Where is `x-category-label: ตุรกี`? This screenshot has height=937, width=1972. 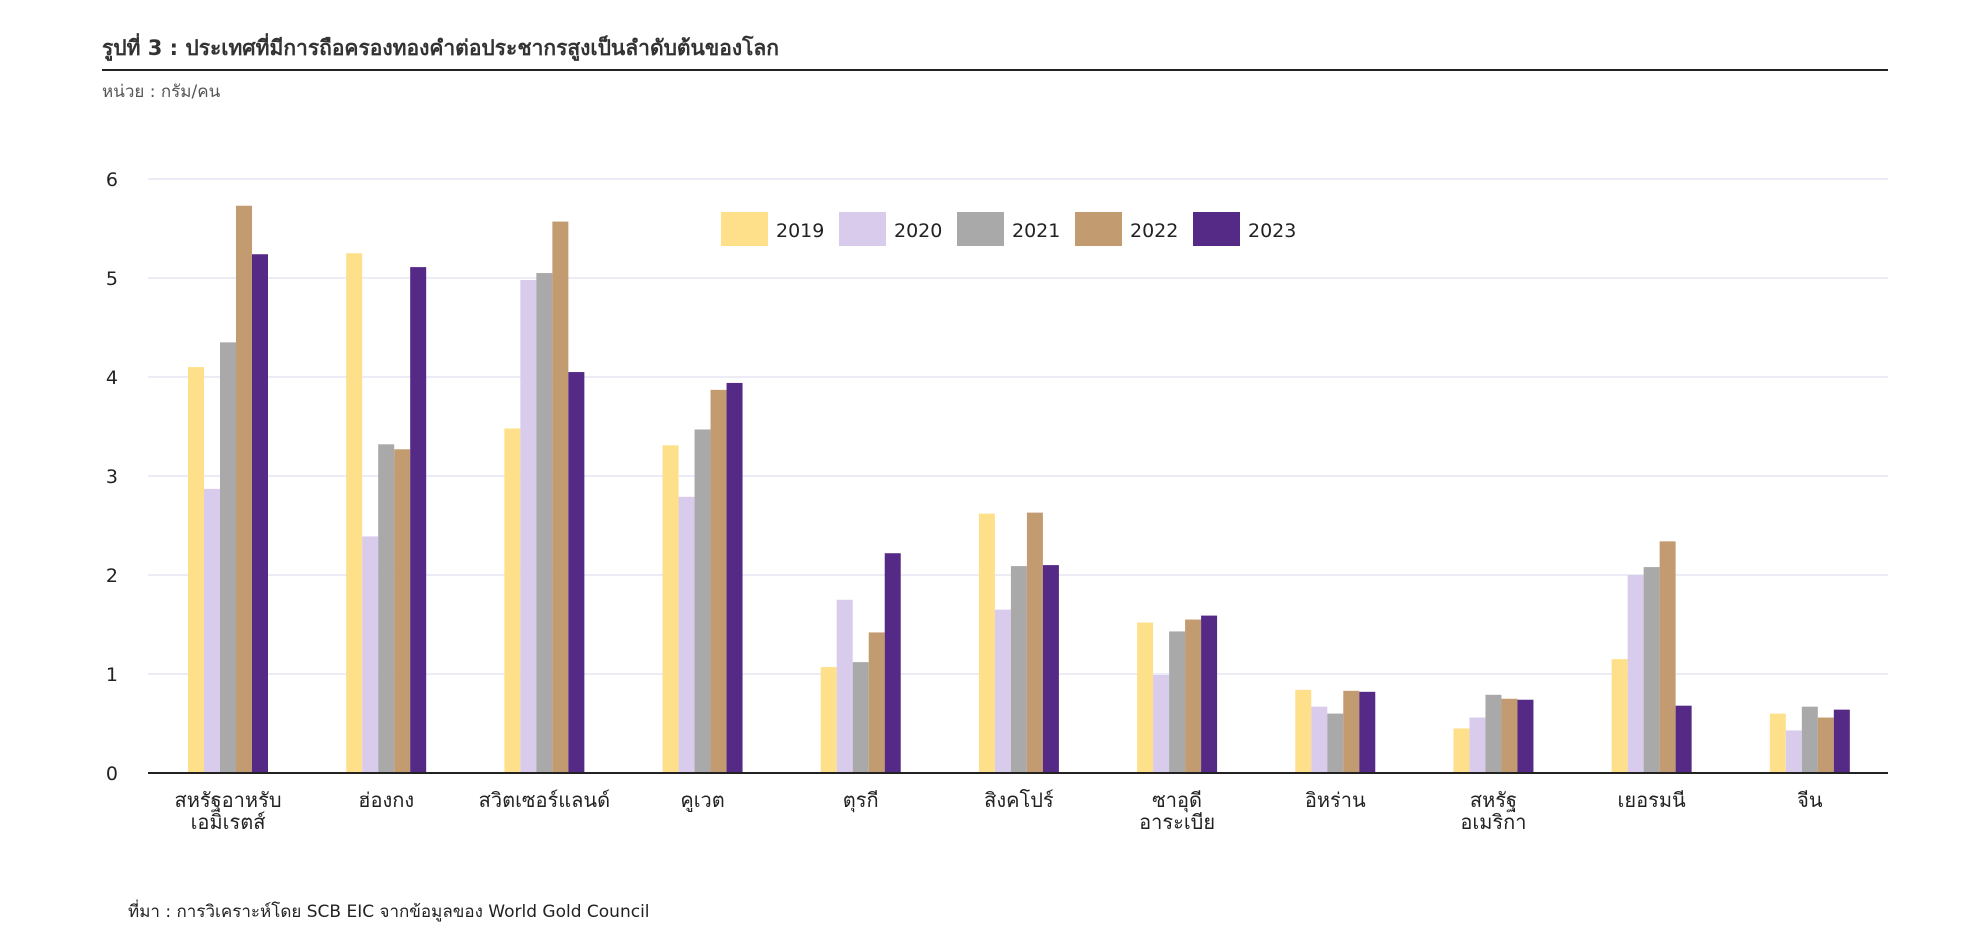 x-category-label: ตุรกี is located at coordinates (861, 800).